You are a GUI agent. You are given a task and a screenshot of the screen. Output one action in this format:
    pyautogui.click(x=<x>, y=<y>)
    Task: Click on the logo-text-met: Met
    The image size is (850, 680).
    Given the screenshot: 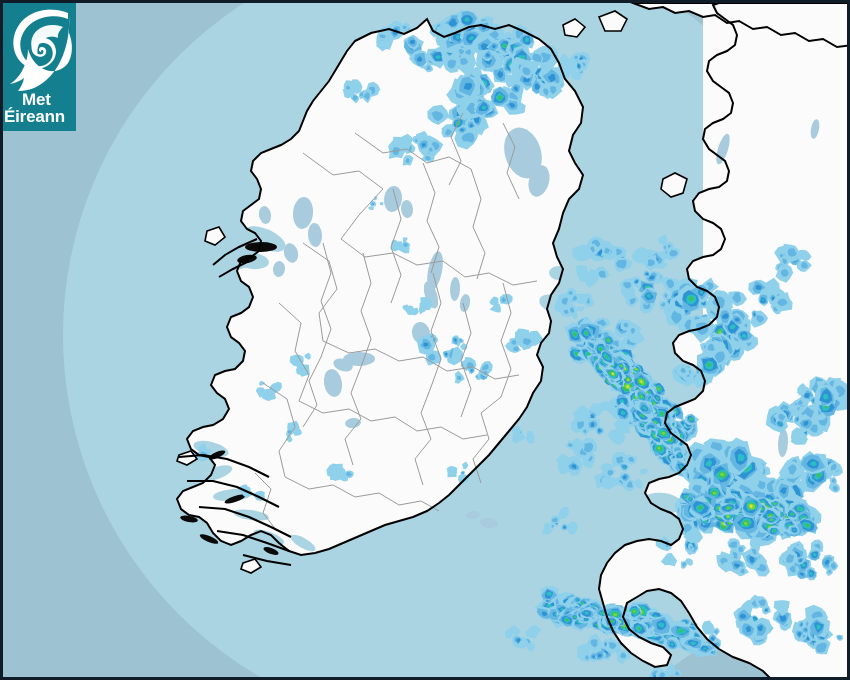 What is the action you would take?
    pyautogui.click(x=36, y=99)
    